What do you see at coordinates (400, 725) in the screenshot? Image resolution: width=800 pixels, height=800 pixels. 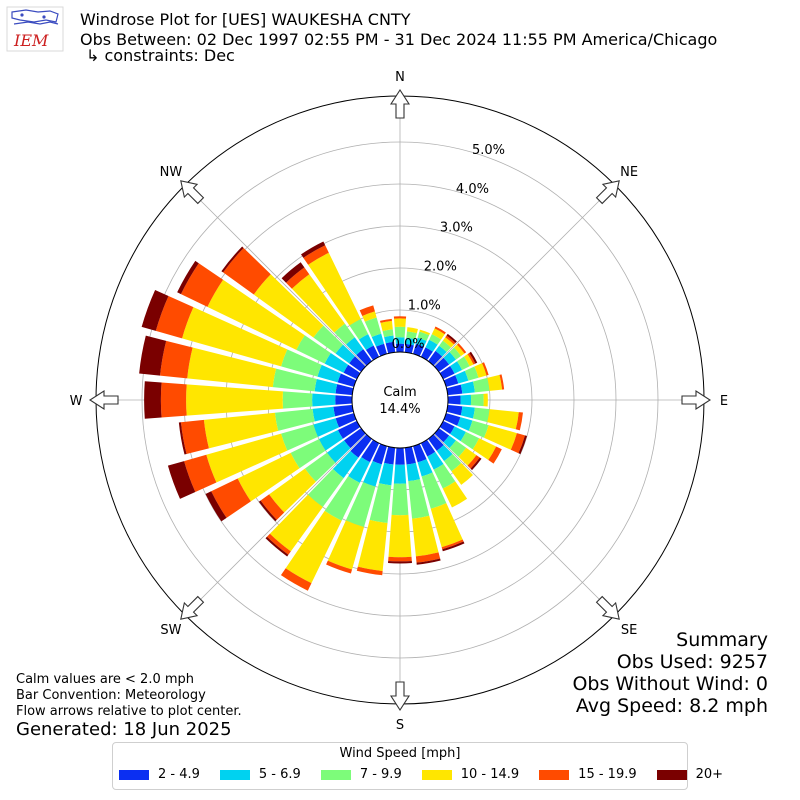 I see `compass-label: S` at bounding box center [400, 725].